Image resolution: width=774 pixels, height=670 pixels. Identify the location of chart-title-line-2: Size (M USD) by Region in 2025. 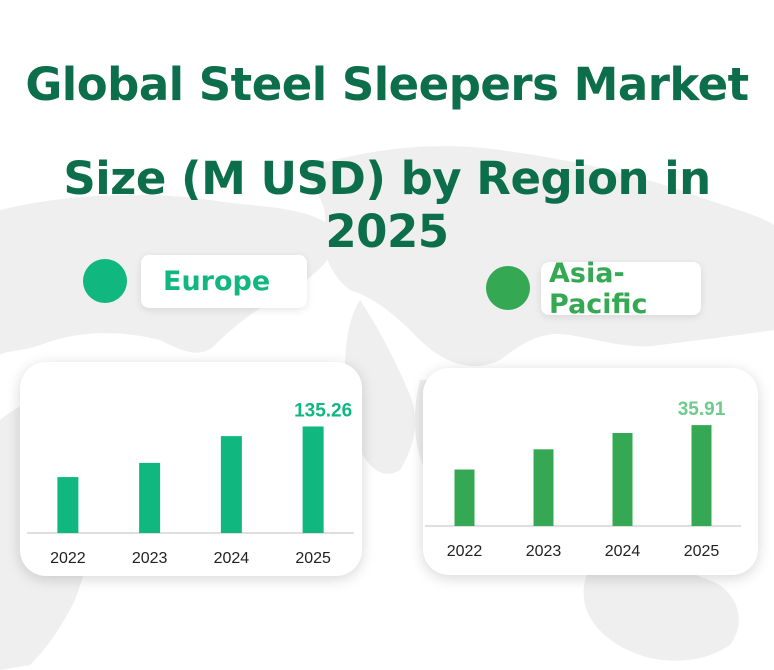
(387, 205).